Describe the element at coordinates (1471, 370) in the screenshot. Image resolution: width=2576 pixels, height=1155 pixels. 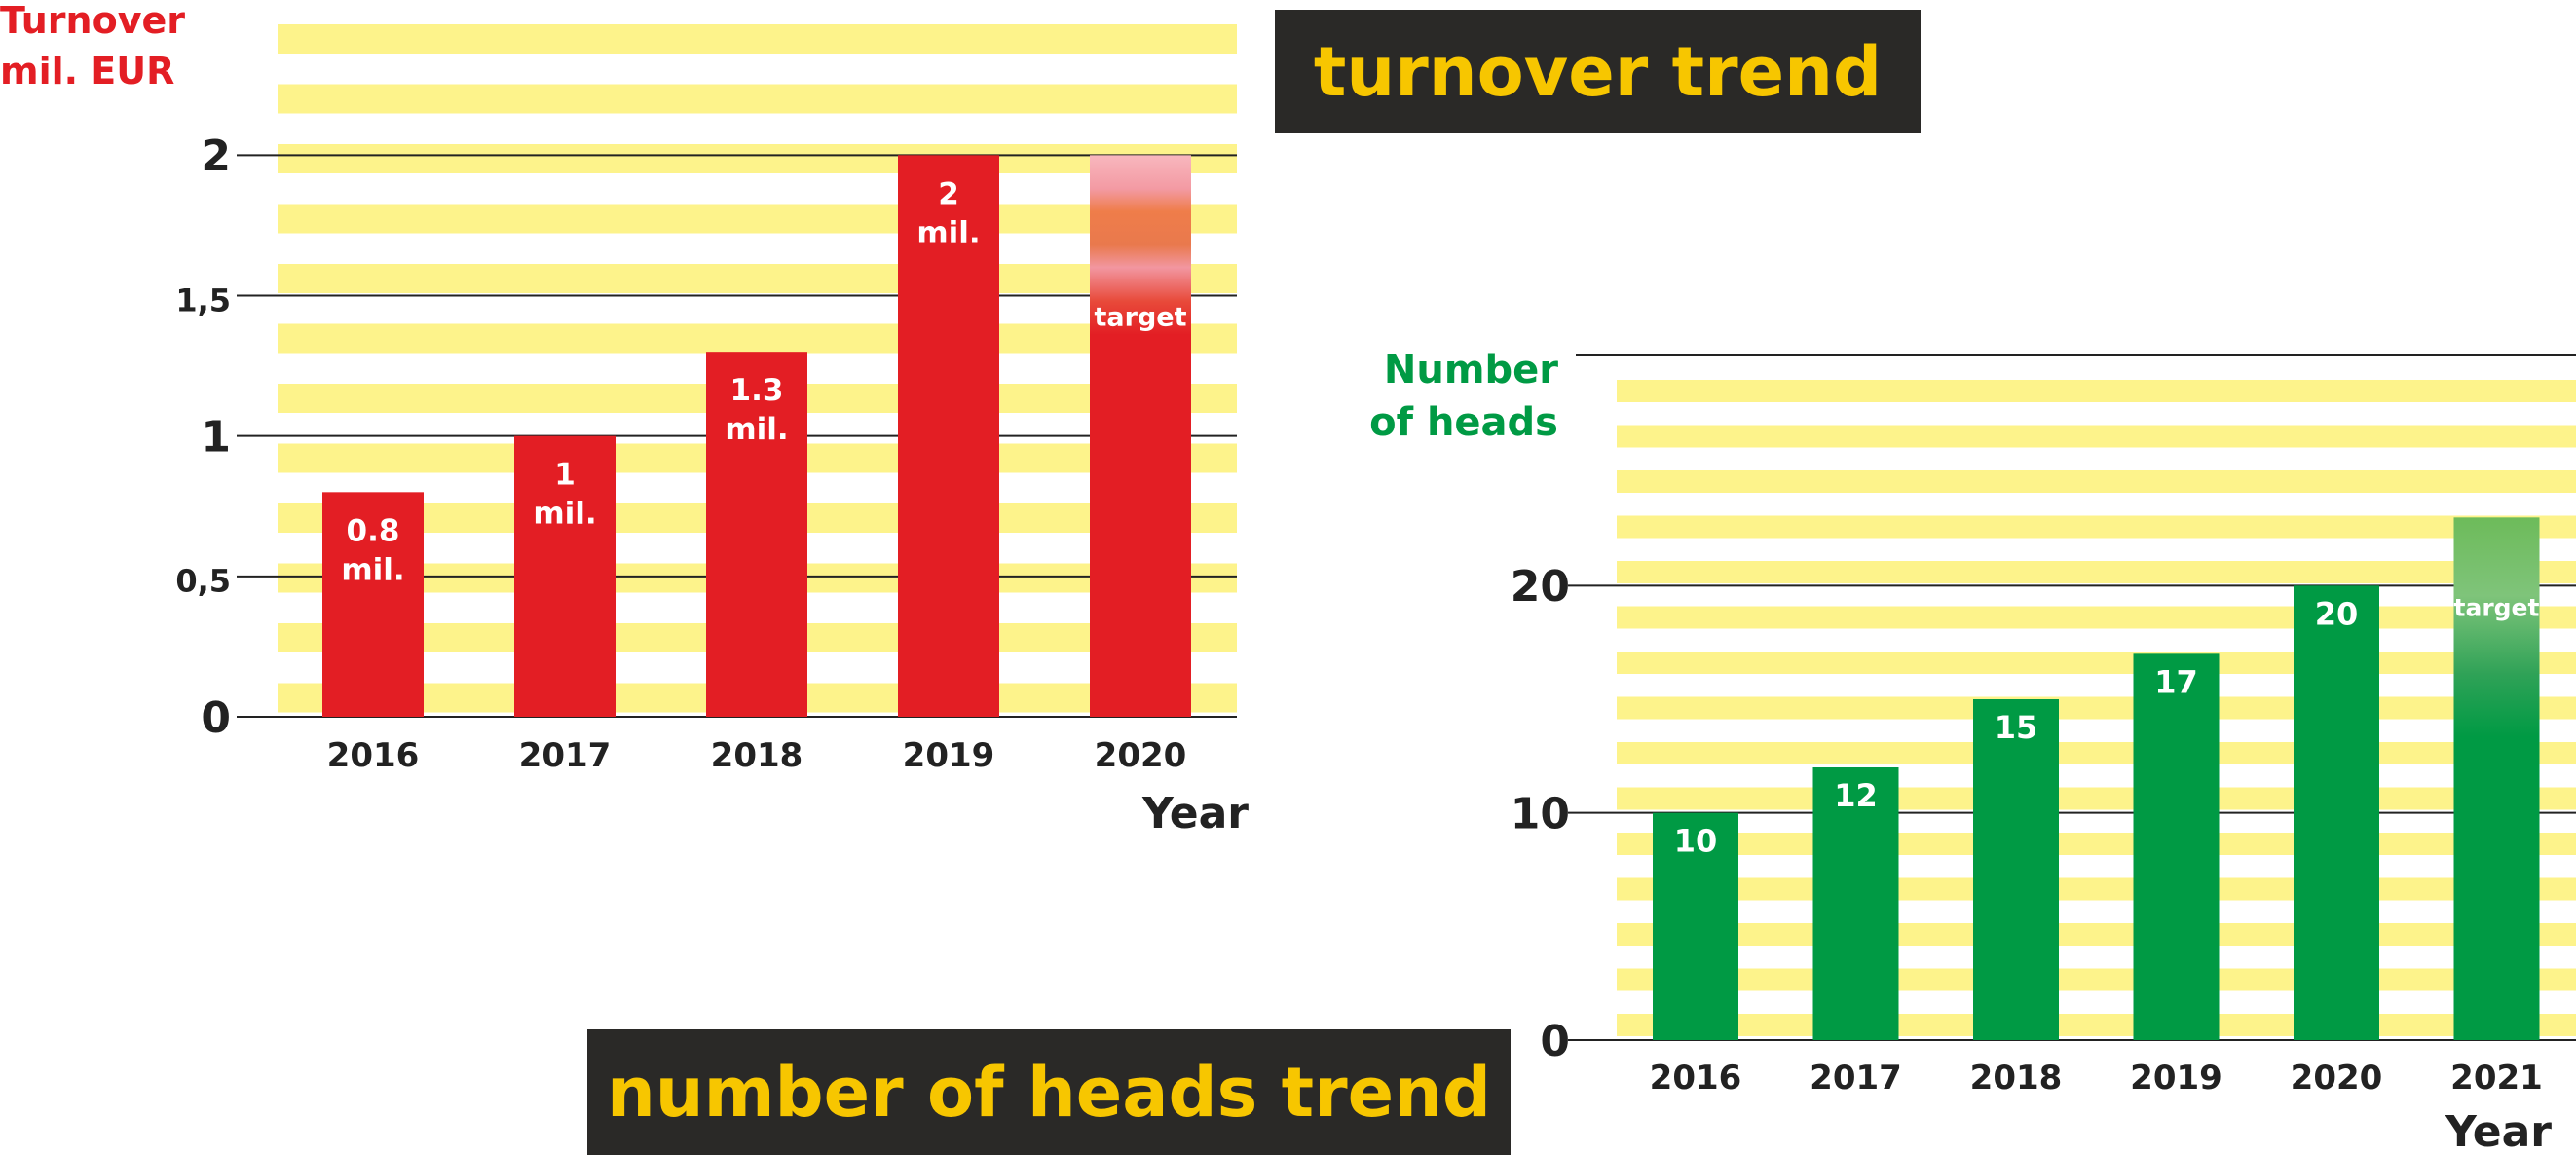
I see `y-axis-label: Number` at that location.